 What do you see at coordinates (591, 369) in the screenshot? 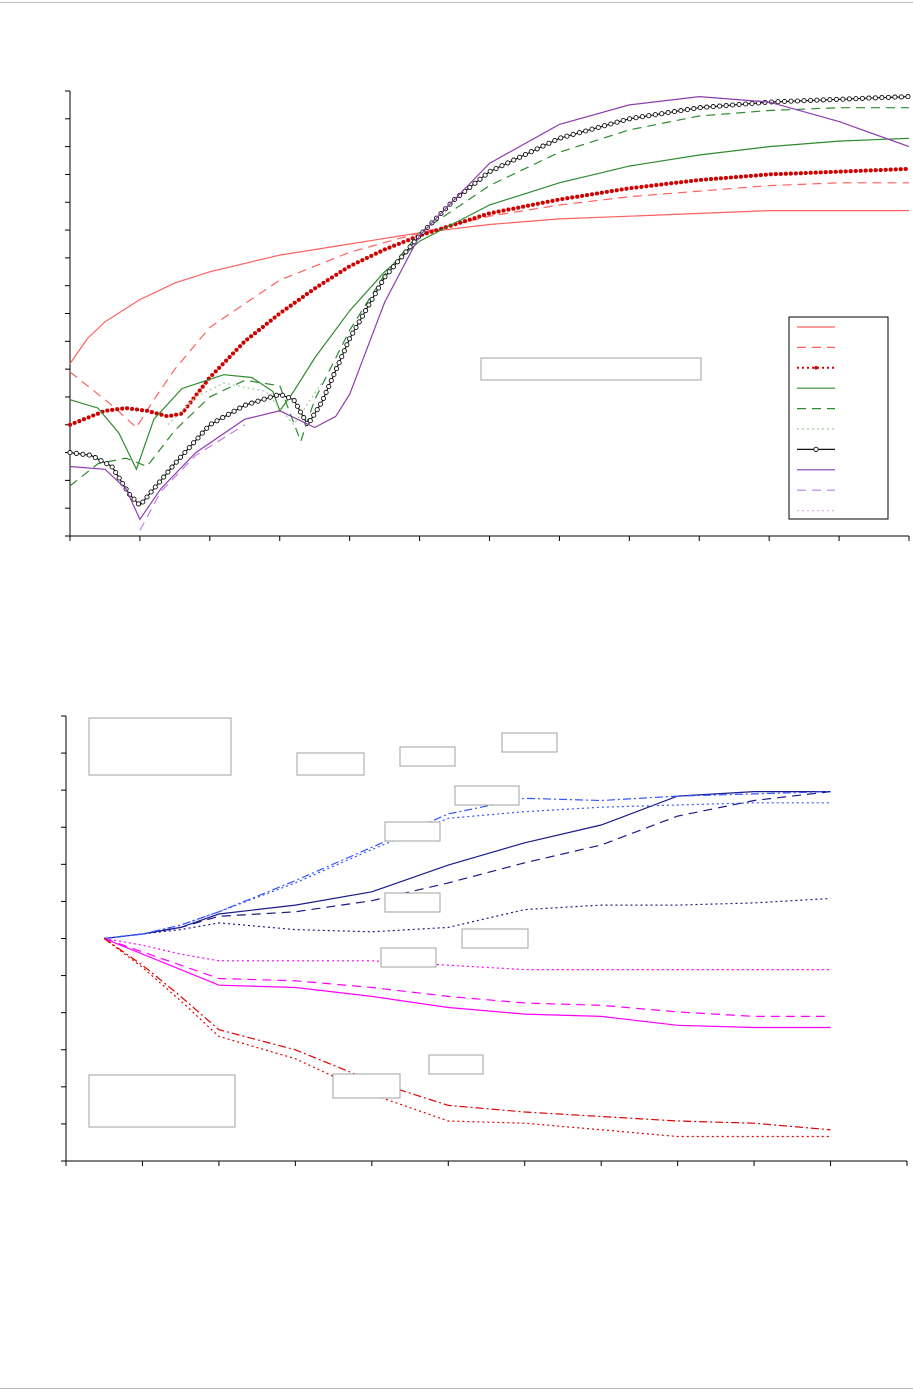
I see `annotation-box` at bounding box center [591, 369].